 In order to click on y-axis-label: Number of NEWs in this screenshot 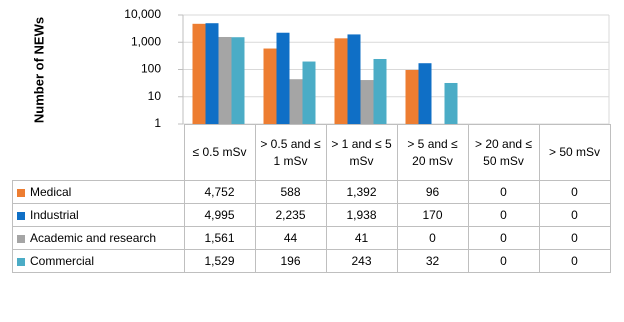, I will do `click(38, 70)`.